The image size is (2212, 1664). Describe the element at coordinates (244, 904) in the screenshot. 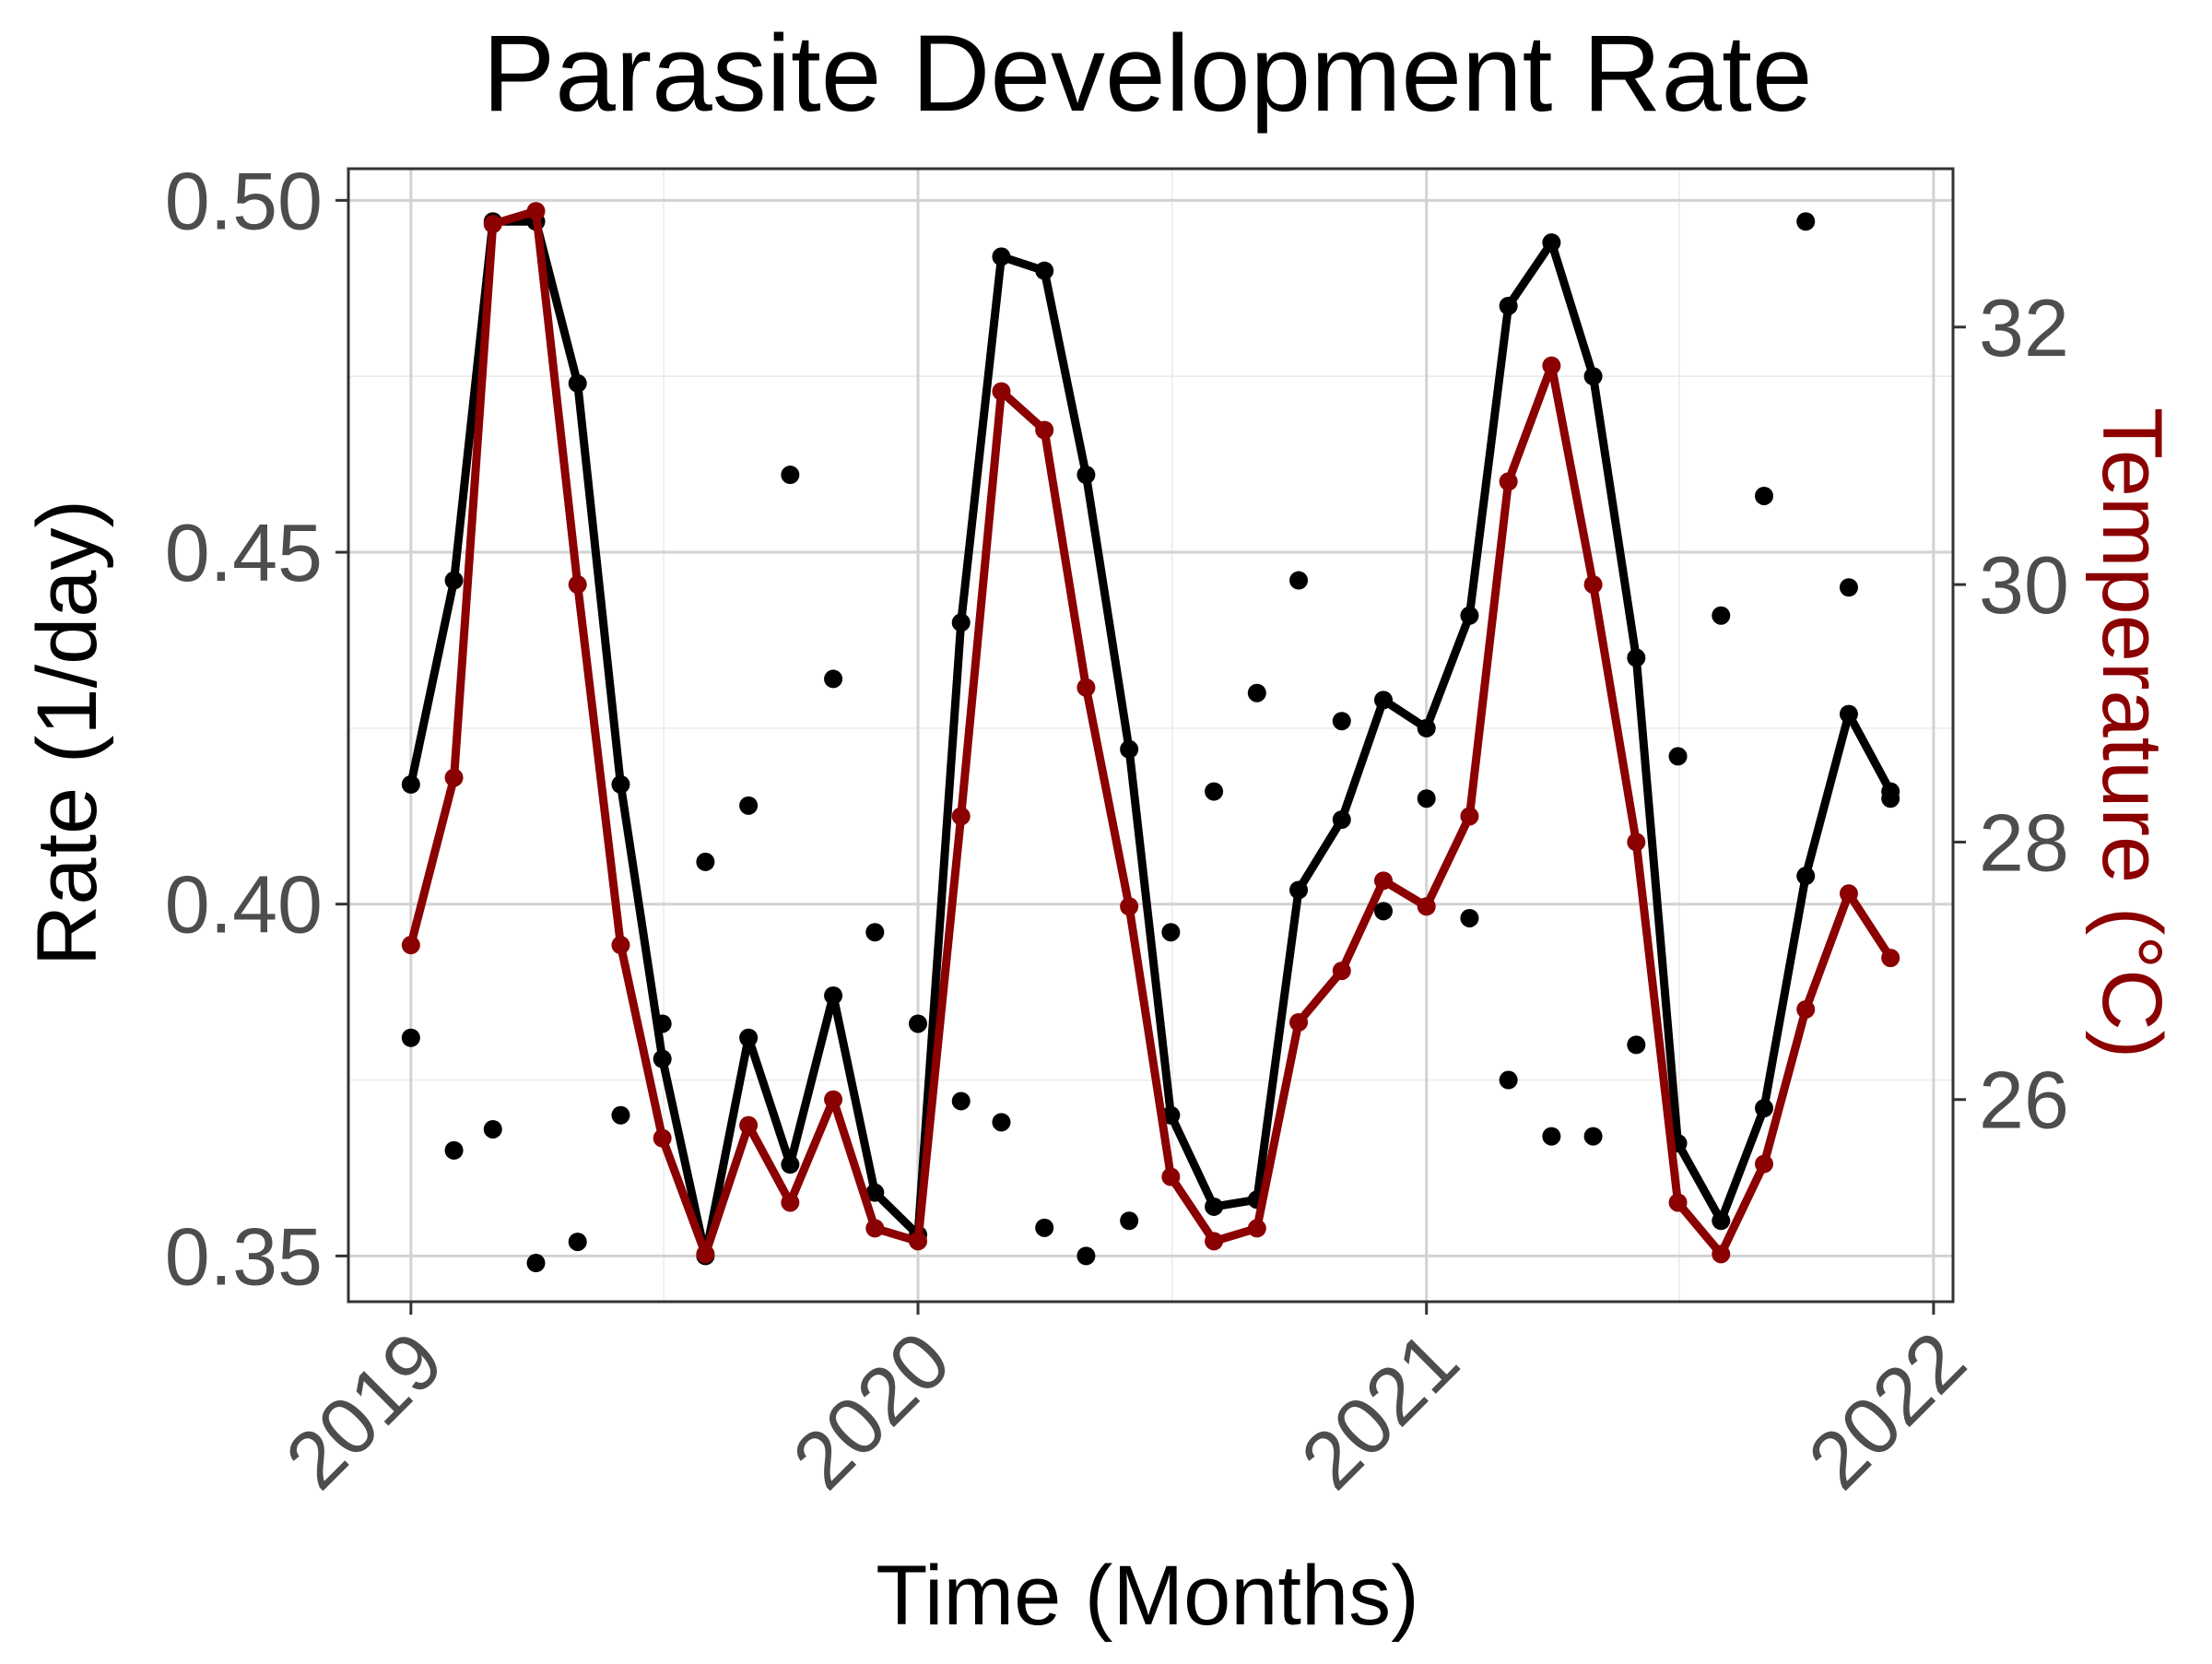

I see `y-tick-label: 0.40` at that location.